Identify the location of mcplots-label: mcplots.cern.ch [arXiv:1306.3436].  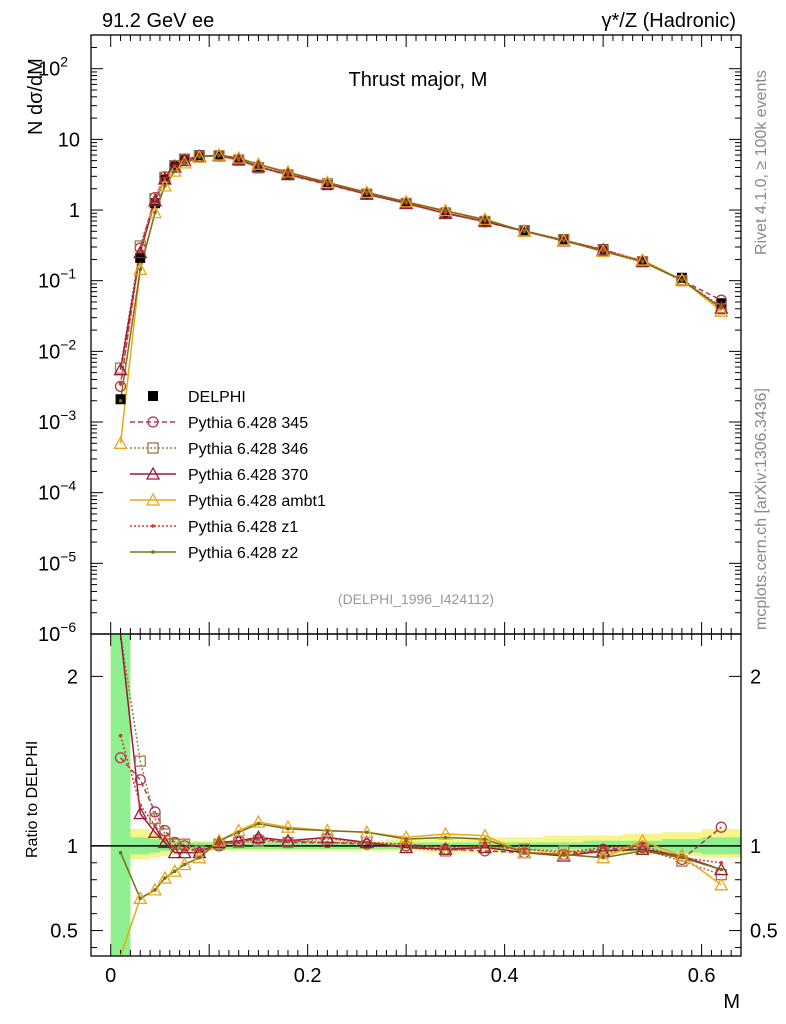
(761, 509).